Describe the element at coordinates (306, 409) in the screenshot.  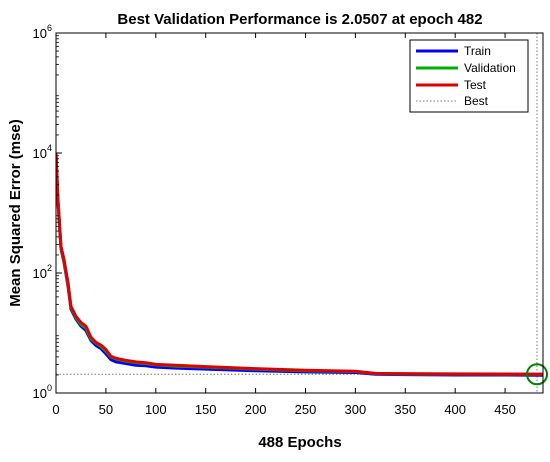
I see `x-tick-label: 250` at that location.